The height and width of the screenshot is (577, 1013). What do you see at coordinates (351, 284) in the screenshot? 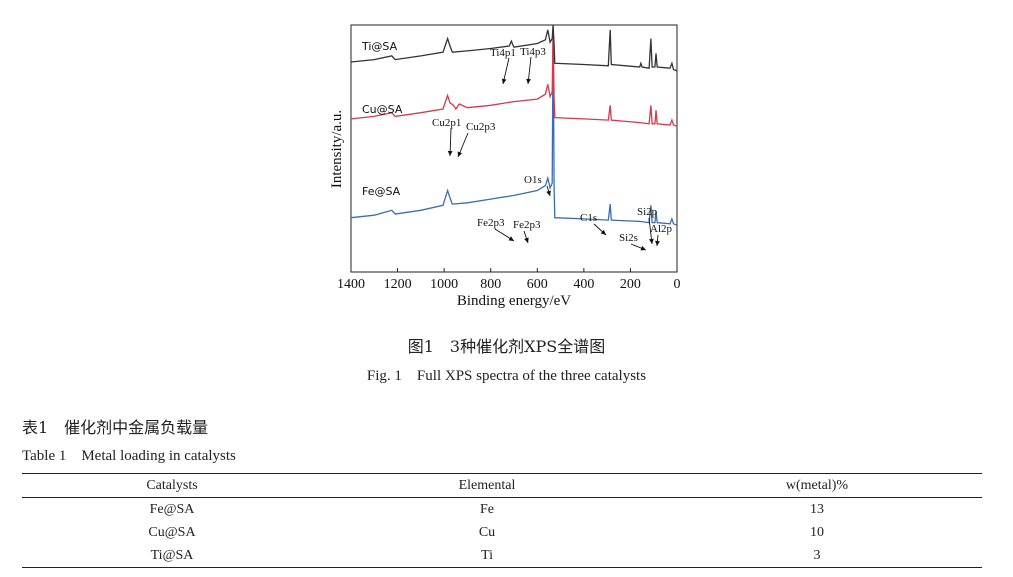
I see `x-tick-label: 1400` at bounding box center [351, 284].